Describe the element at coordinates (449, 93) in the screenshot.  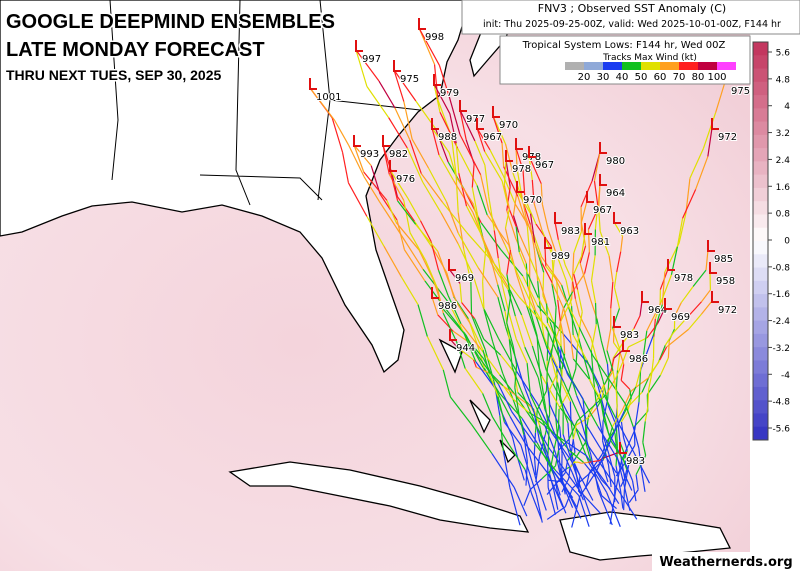
I see `low-pressure: 979` at that location.